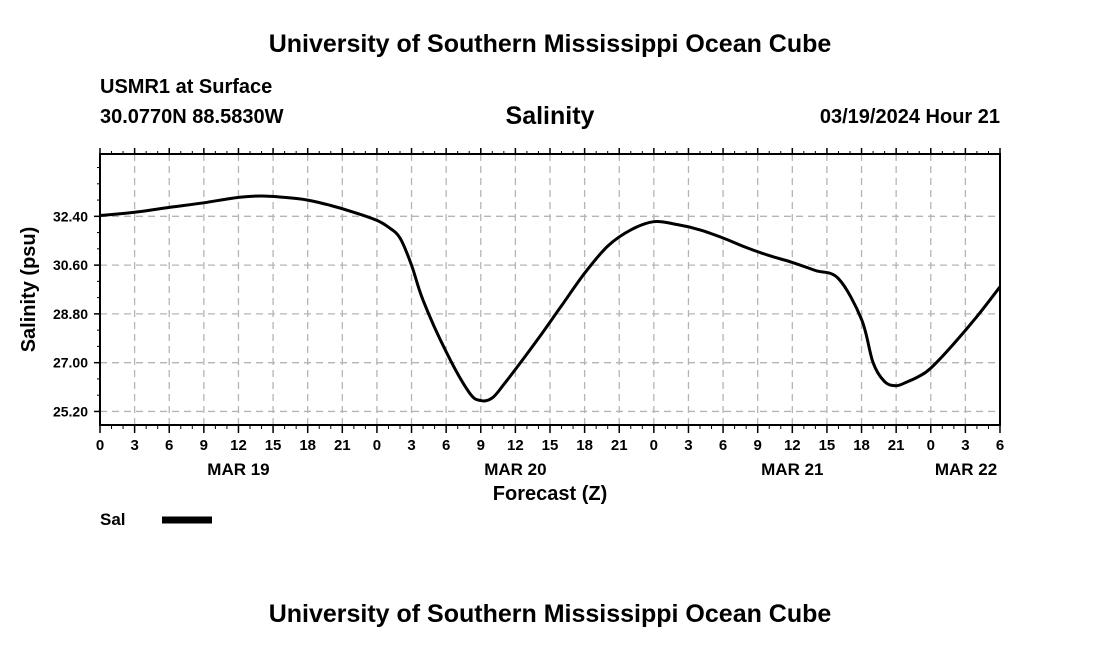 Image resolution: width=1100 pixels, height=650 pixels. I want to click on y-tick-label: 28.80, so click(70, 314).